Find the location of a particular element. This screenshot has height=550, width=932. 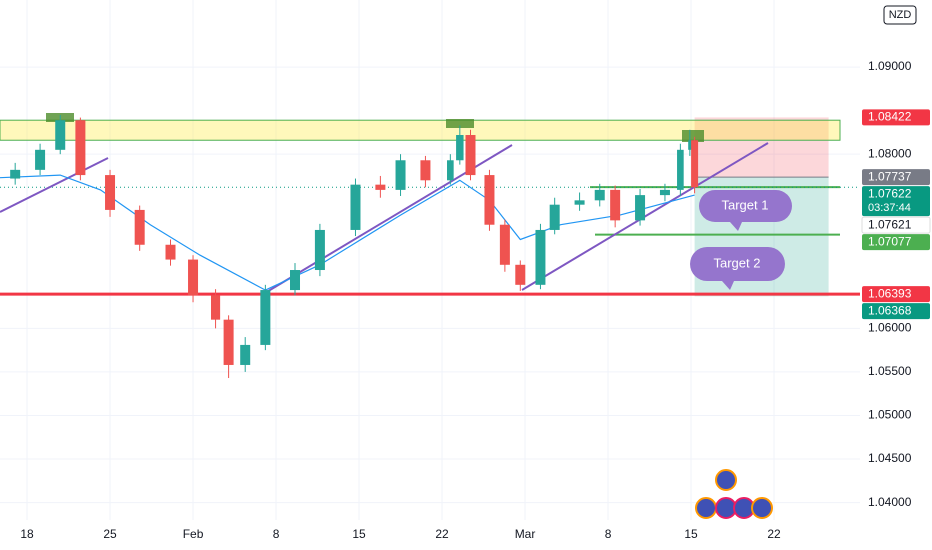

x-tick-label: Feb is located at coordinates (193, 534).